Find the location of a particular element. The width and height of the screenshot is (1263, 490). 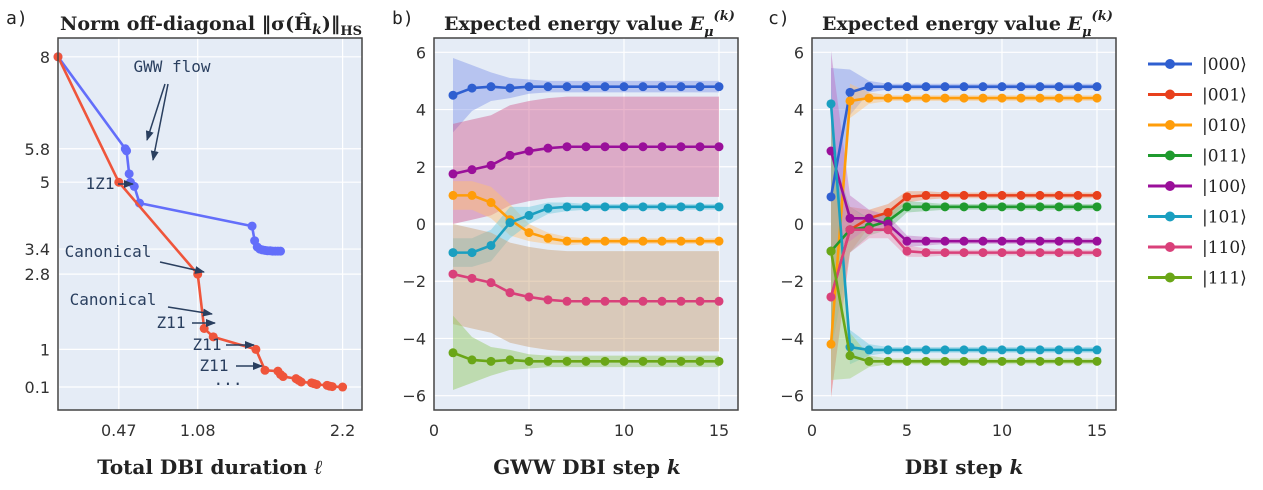

panel-a-y-tick-label: 8 is located at coordinates (45, 57).